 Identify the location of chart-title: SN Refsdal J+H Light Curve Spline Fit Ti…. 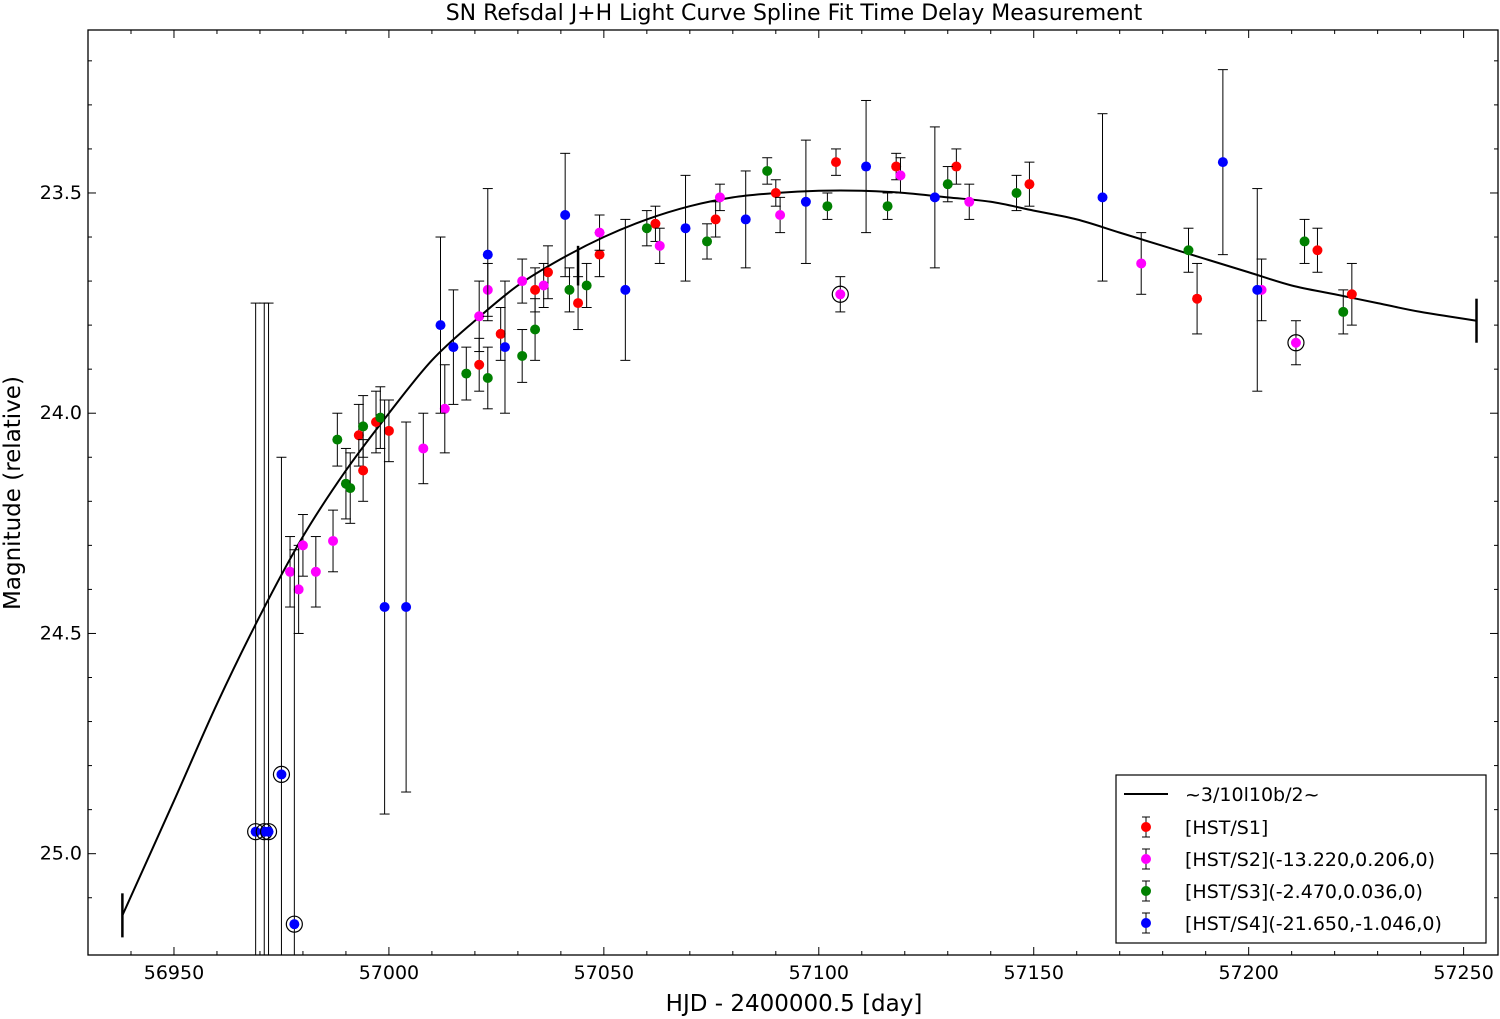
(794, 13).